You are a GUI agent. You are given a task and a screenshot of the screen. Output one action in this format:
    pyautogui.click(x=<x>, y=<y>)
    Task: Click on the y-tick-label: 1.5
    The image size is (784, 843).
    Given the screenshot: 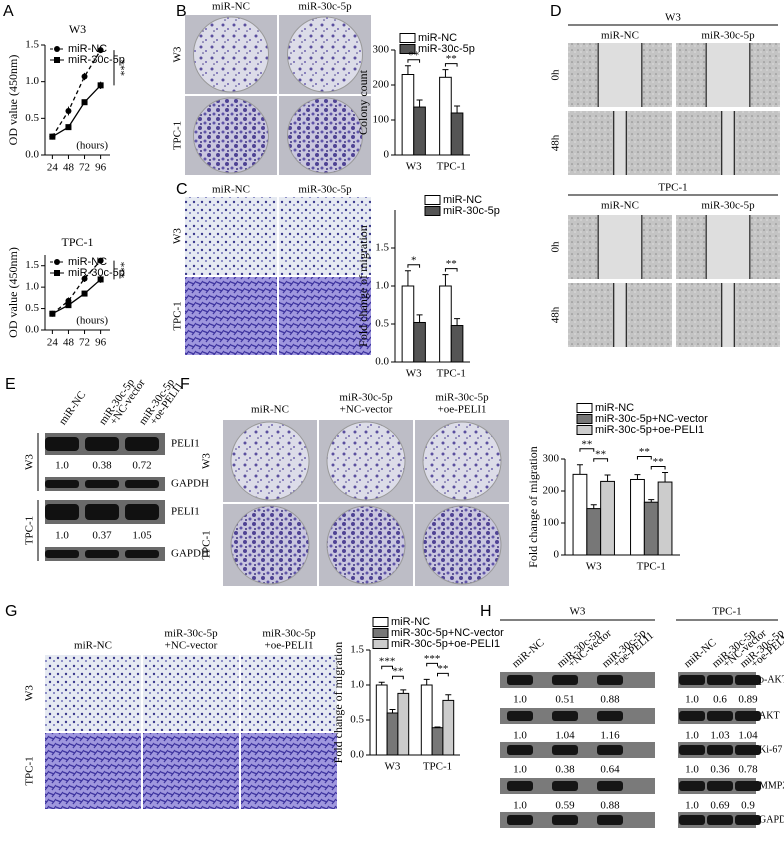 What is the action you would take?
    pyautogui.click(x=32, y=265)
    